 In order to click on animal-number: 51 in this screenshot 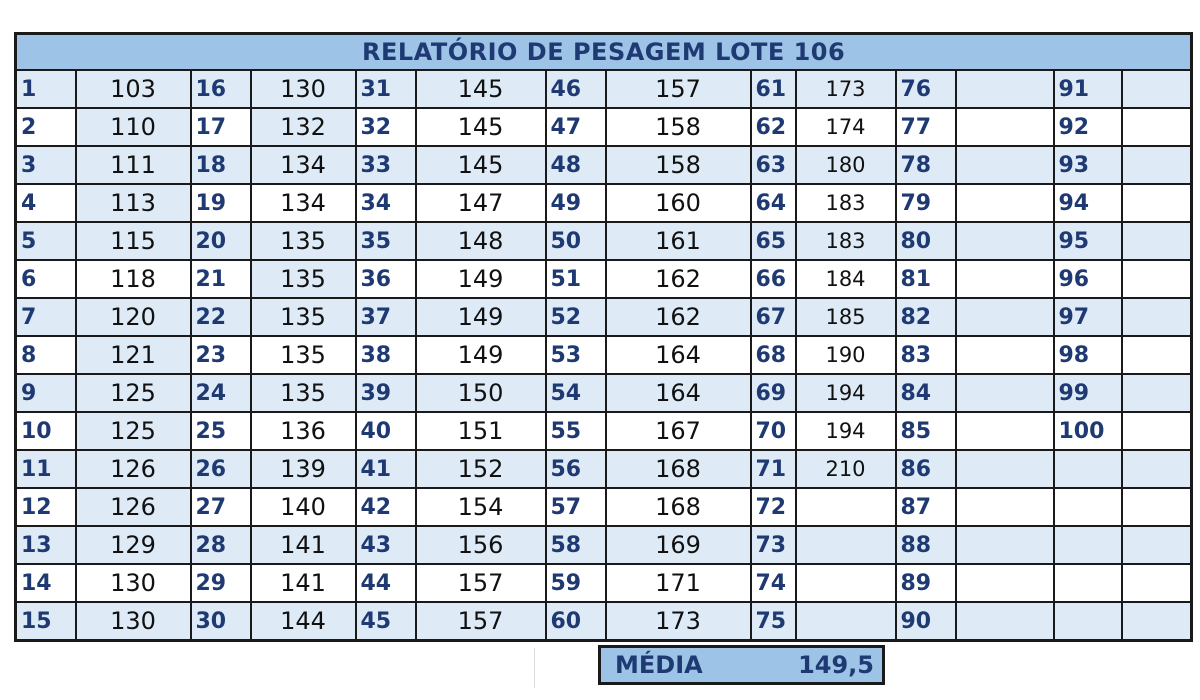, I will do `click(575, 279)`.